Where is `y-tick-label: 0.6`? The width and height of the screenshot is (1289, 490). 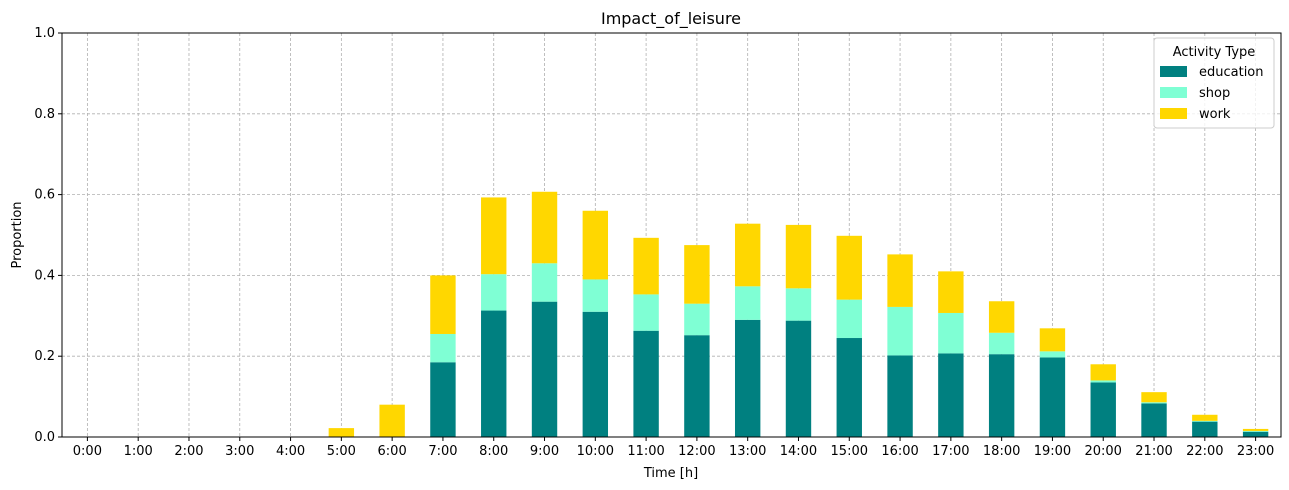
y-tick-label: 0.6 is located at coordinates (44, 195).